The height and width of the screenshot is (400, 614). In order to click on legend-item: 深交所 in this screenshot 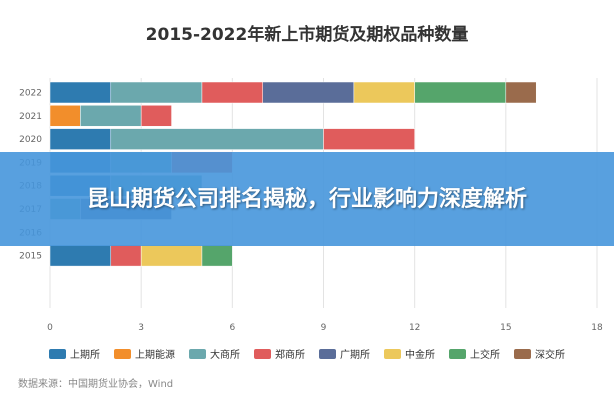, I will do `click(539, 353)`.